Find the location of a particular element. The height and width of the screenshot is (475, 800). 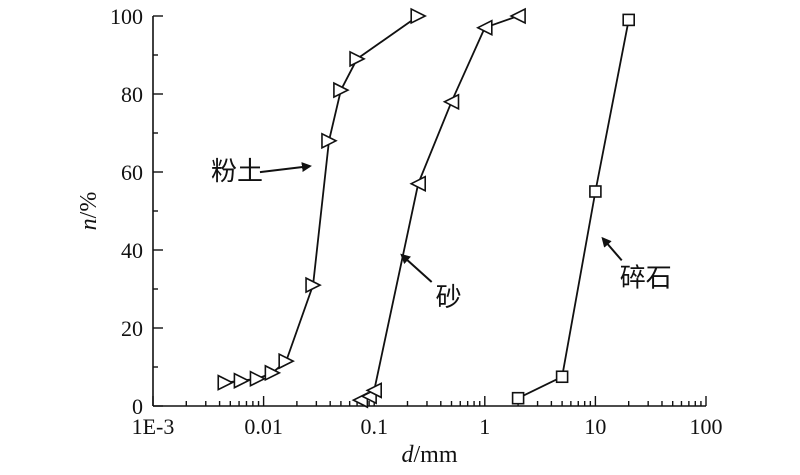

x-tick-label: 100 is located at coordinates (706, 426).